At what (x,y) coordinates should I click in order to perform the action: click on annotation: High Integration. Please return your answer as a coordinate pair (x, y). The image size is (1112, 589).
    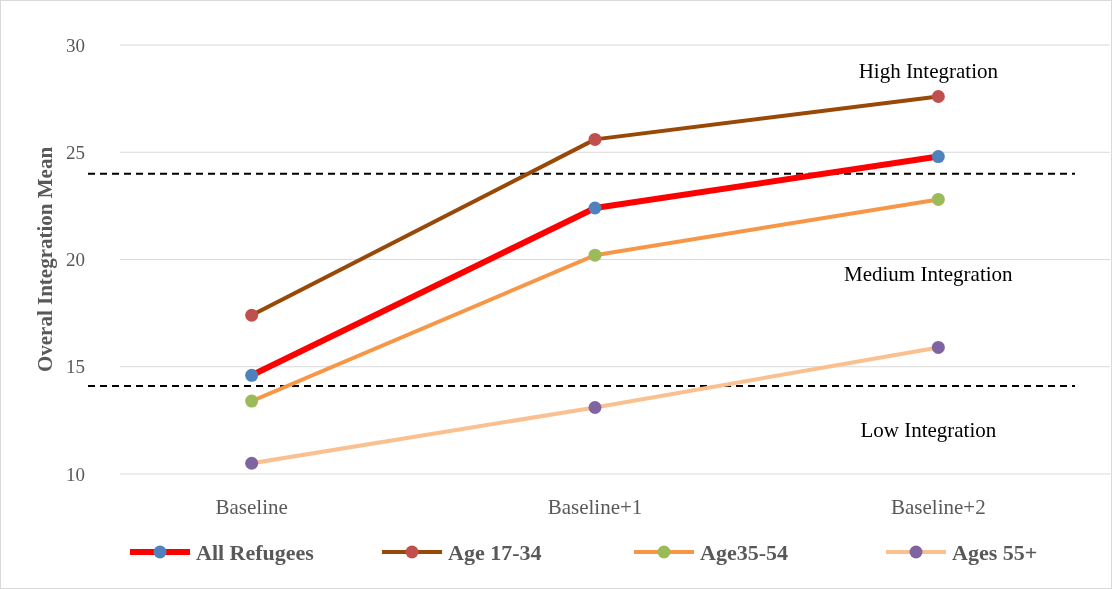
    Looking at the image, I should click on (928, 71).